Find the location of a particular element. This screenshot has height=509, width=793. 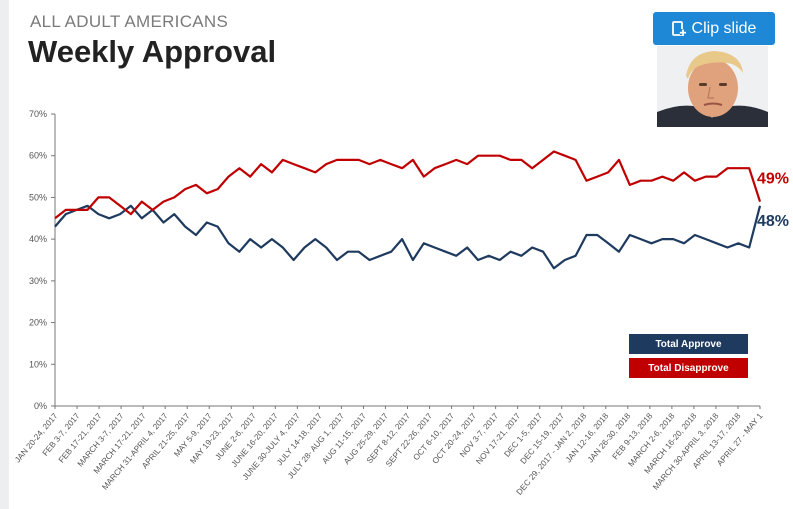

y-tick-label: 70% is located at coordinates (38, 114).